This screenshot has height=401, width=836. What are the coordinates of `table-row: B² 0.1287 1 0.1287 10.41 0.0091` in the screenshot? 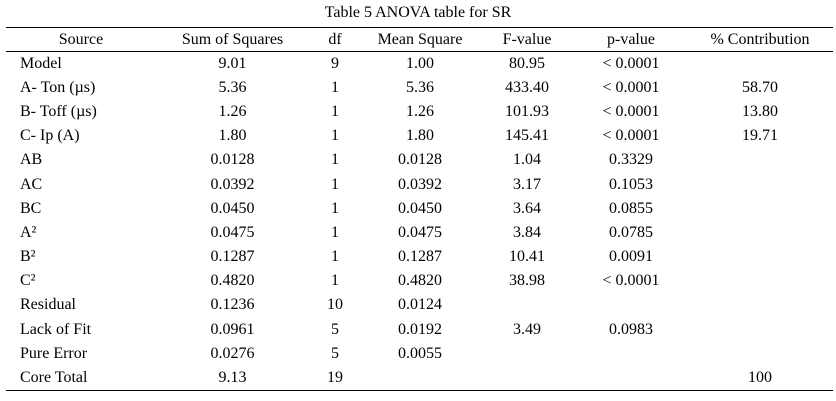 It's located at (419, 257).